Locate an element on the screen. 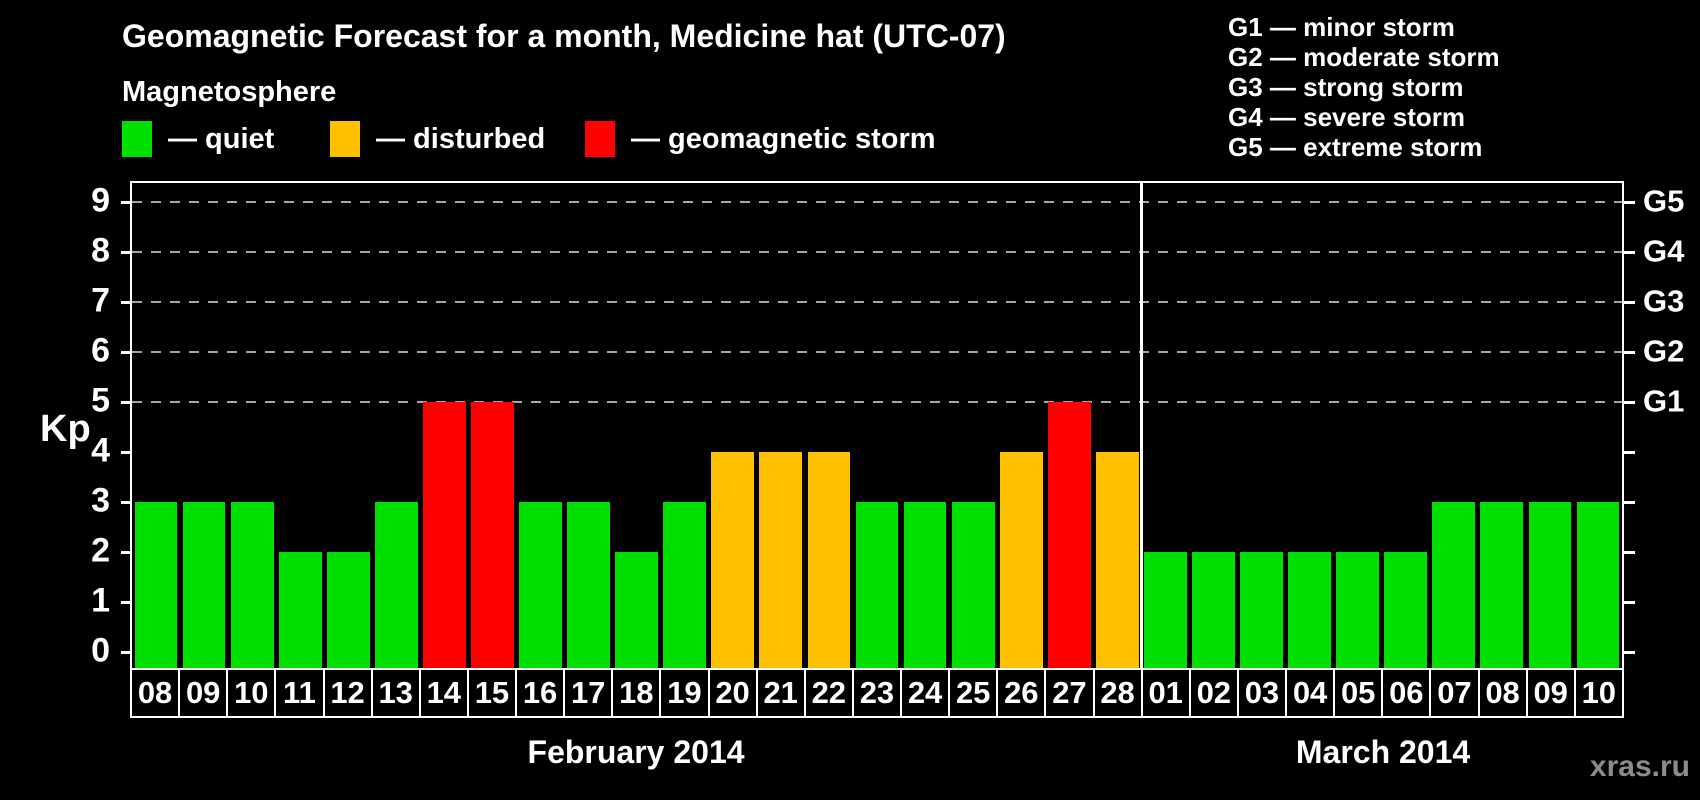 The height and width of the screenshot is (800, 1700). g-axis-label-g4: G4 is located at coordinates (1664, 251).